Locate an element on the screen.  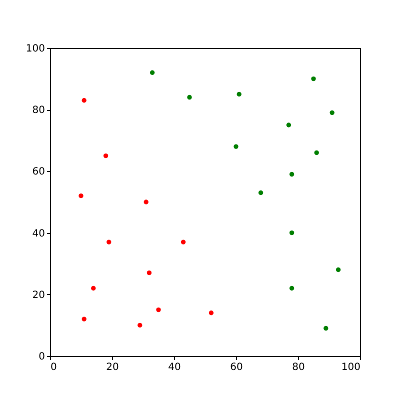
y-tick-label: 20 is located at coordinates (38, 295).